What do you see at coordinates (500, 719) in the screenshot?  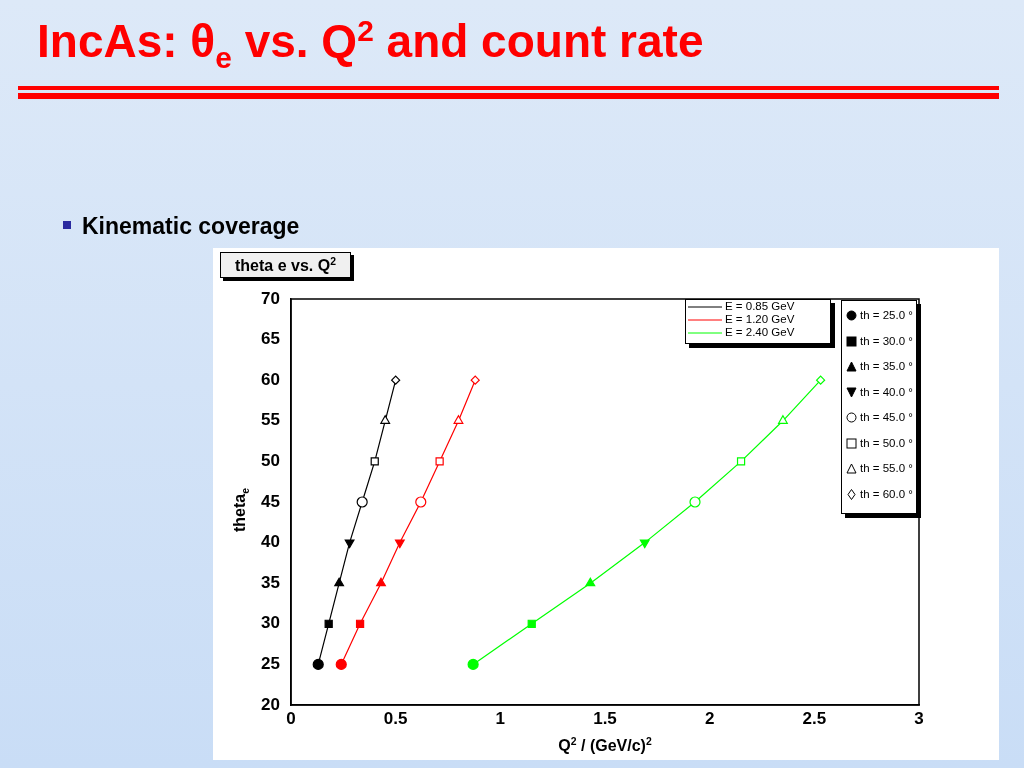 I see `x-tick-label: 1` at bounding box center [500, 719].